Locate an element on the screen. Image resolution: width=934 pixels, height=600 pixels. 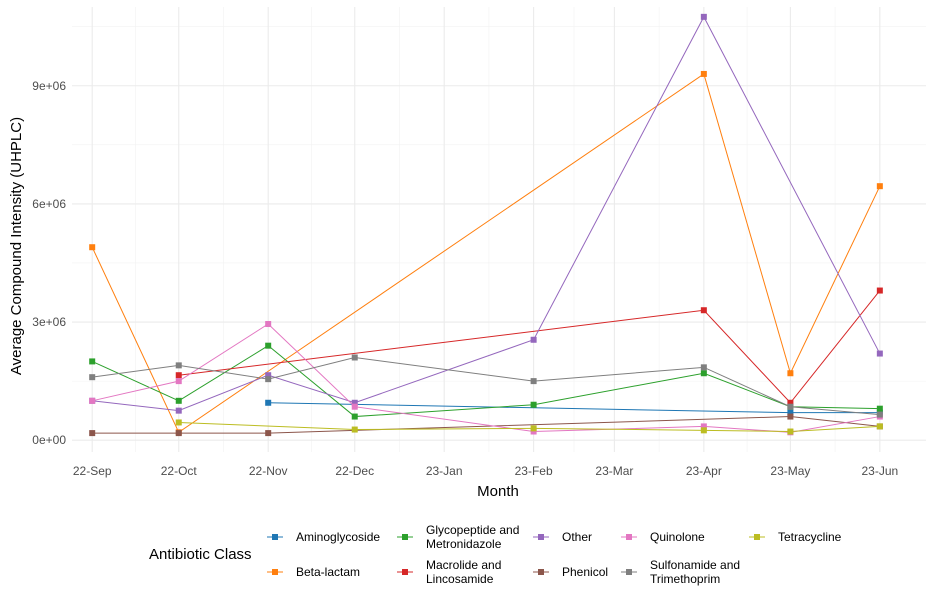
x-tick-label: 23-Mar is located at coordinates (614, 471).